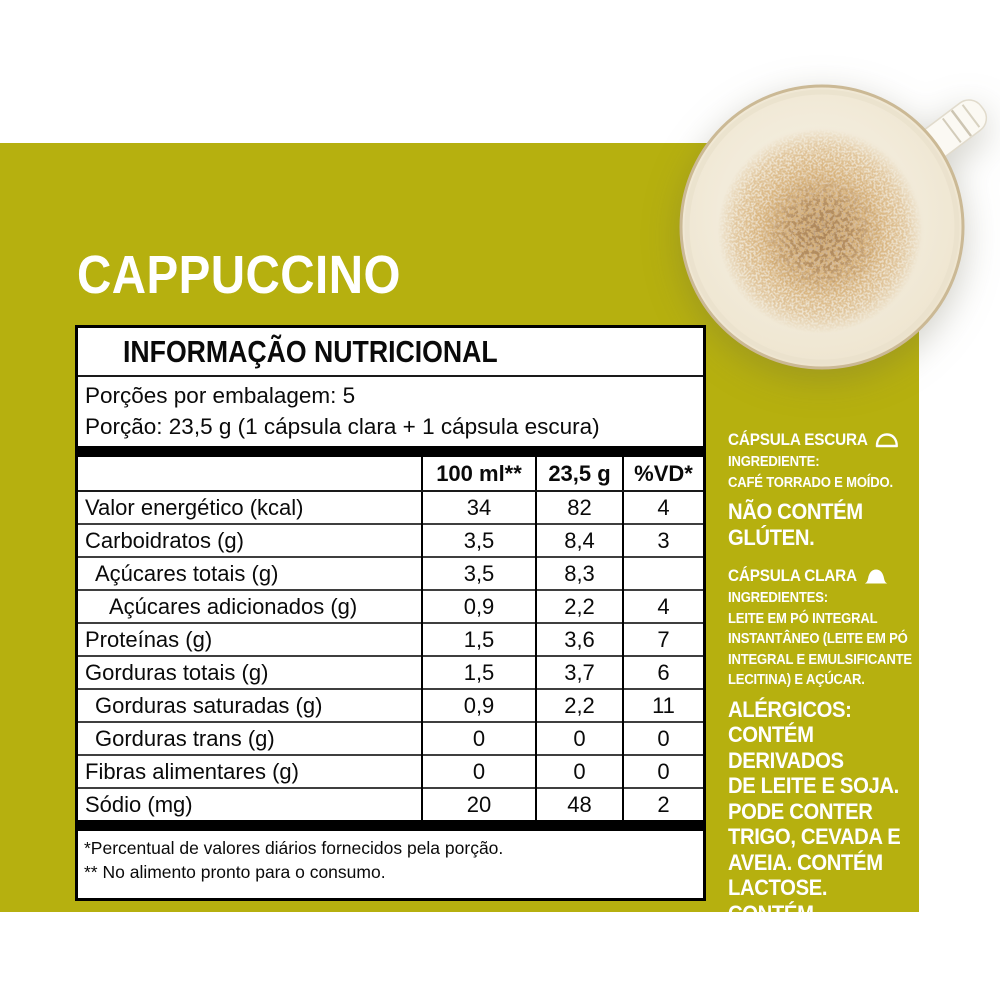 The height and width of the screenshot is (1000, 1000). Describe the element at coordinates (250, 540) in the screenshot. I see `row-label: Carboidratos (g)` at that location.